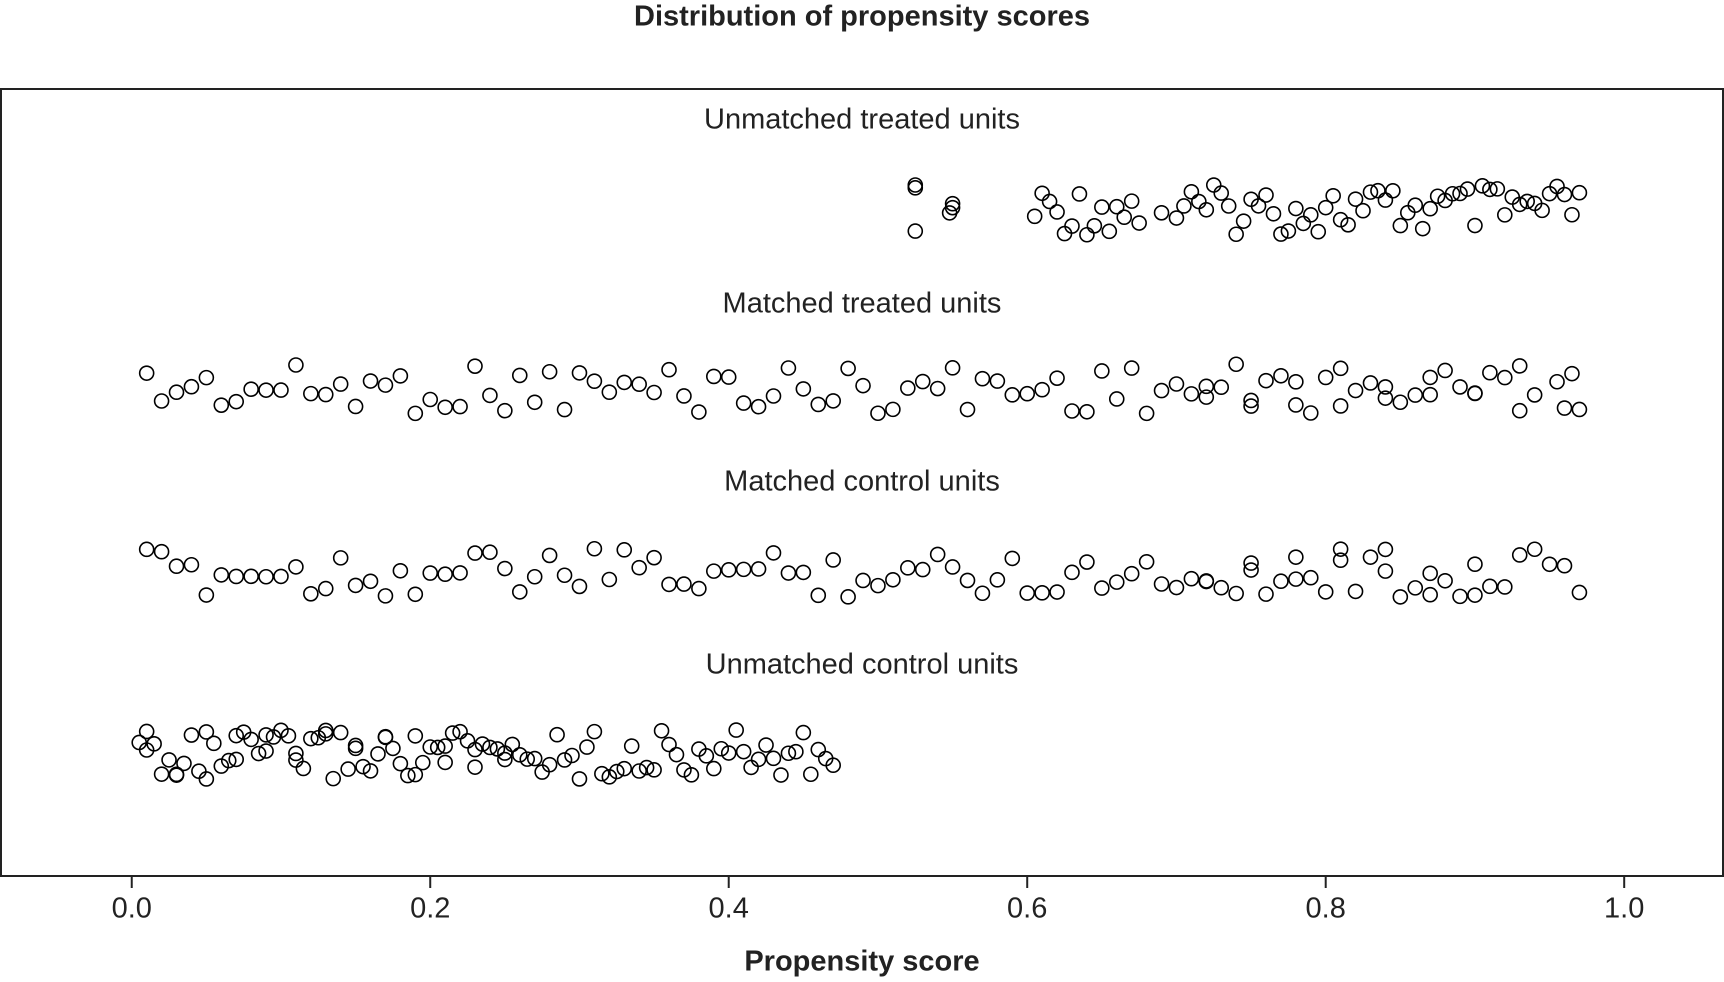 The width and height of the screenshot is (1724, 982). Describe the element at coordinates (729, 909) in the screenshot. I see `x-tick-label: 0.4` at that location.